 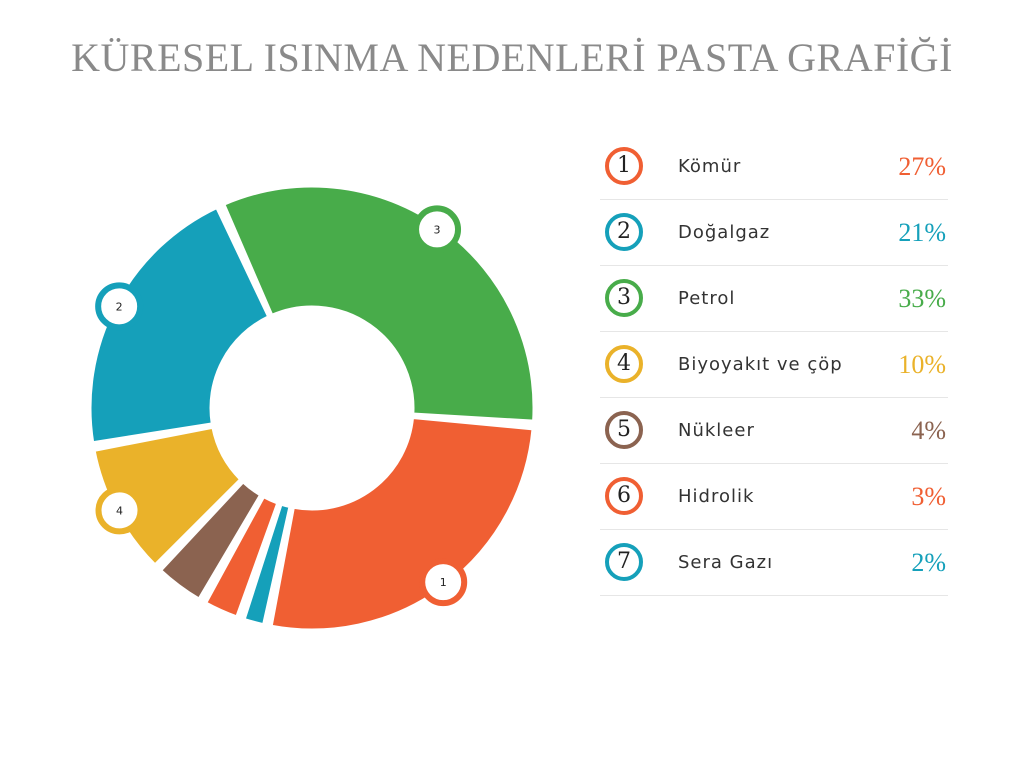 I want to click on legend-row-petrol: 3 Petrol 33%, so click(x=774, y=299).